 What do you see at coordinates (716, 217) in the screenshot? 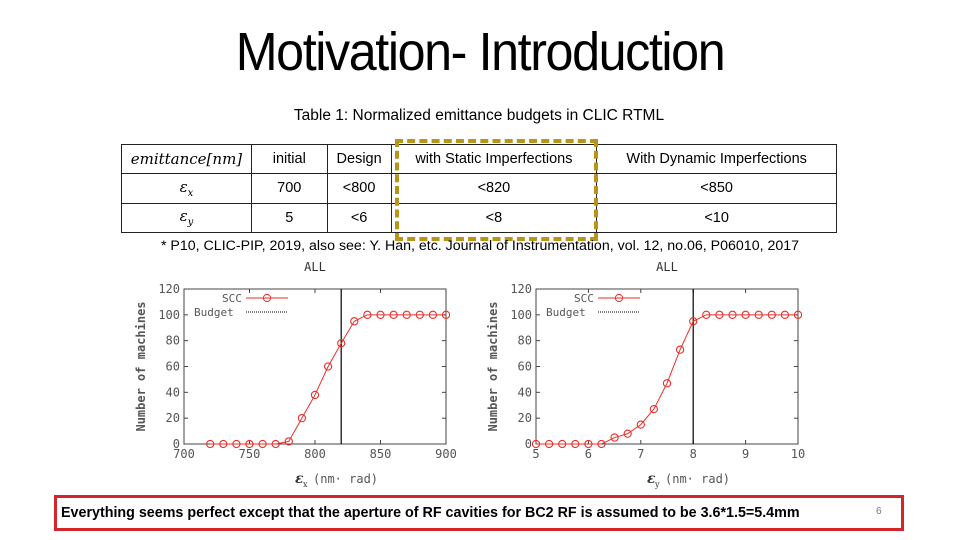
I see `table-cell: <10` at bounding box center [716, 217].